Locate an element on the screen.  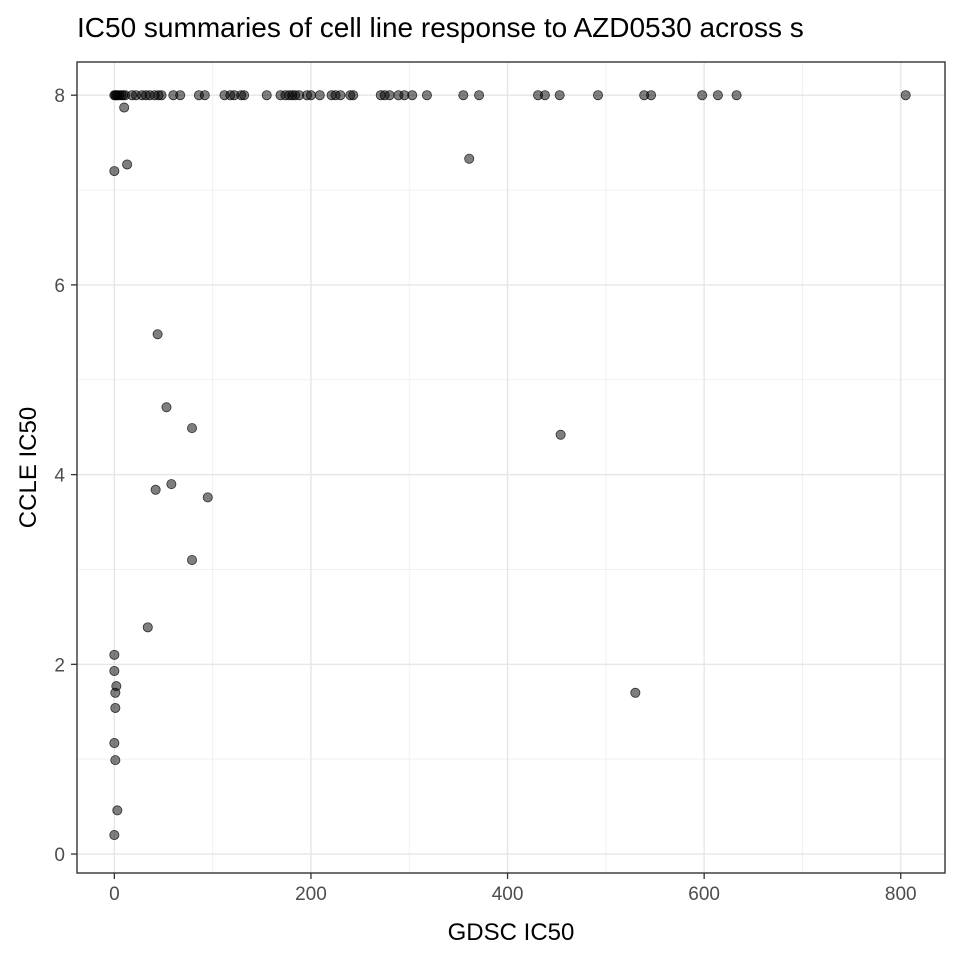
y-tick-label: 2 is located at coordinates (59, 665).